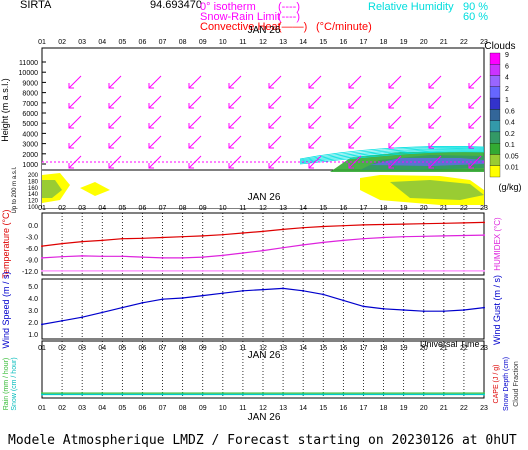  Describe the element at coordinates (343, 42) in the screenshot. I see `hour-tick-label: 16` at that location.